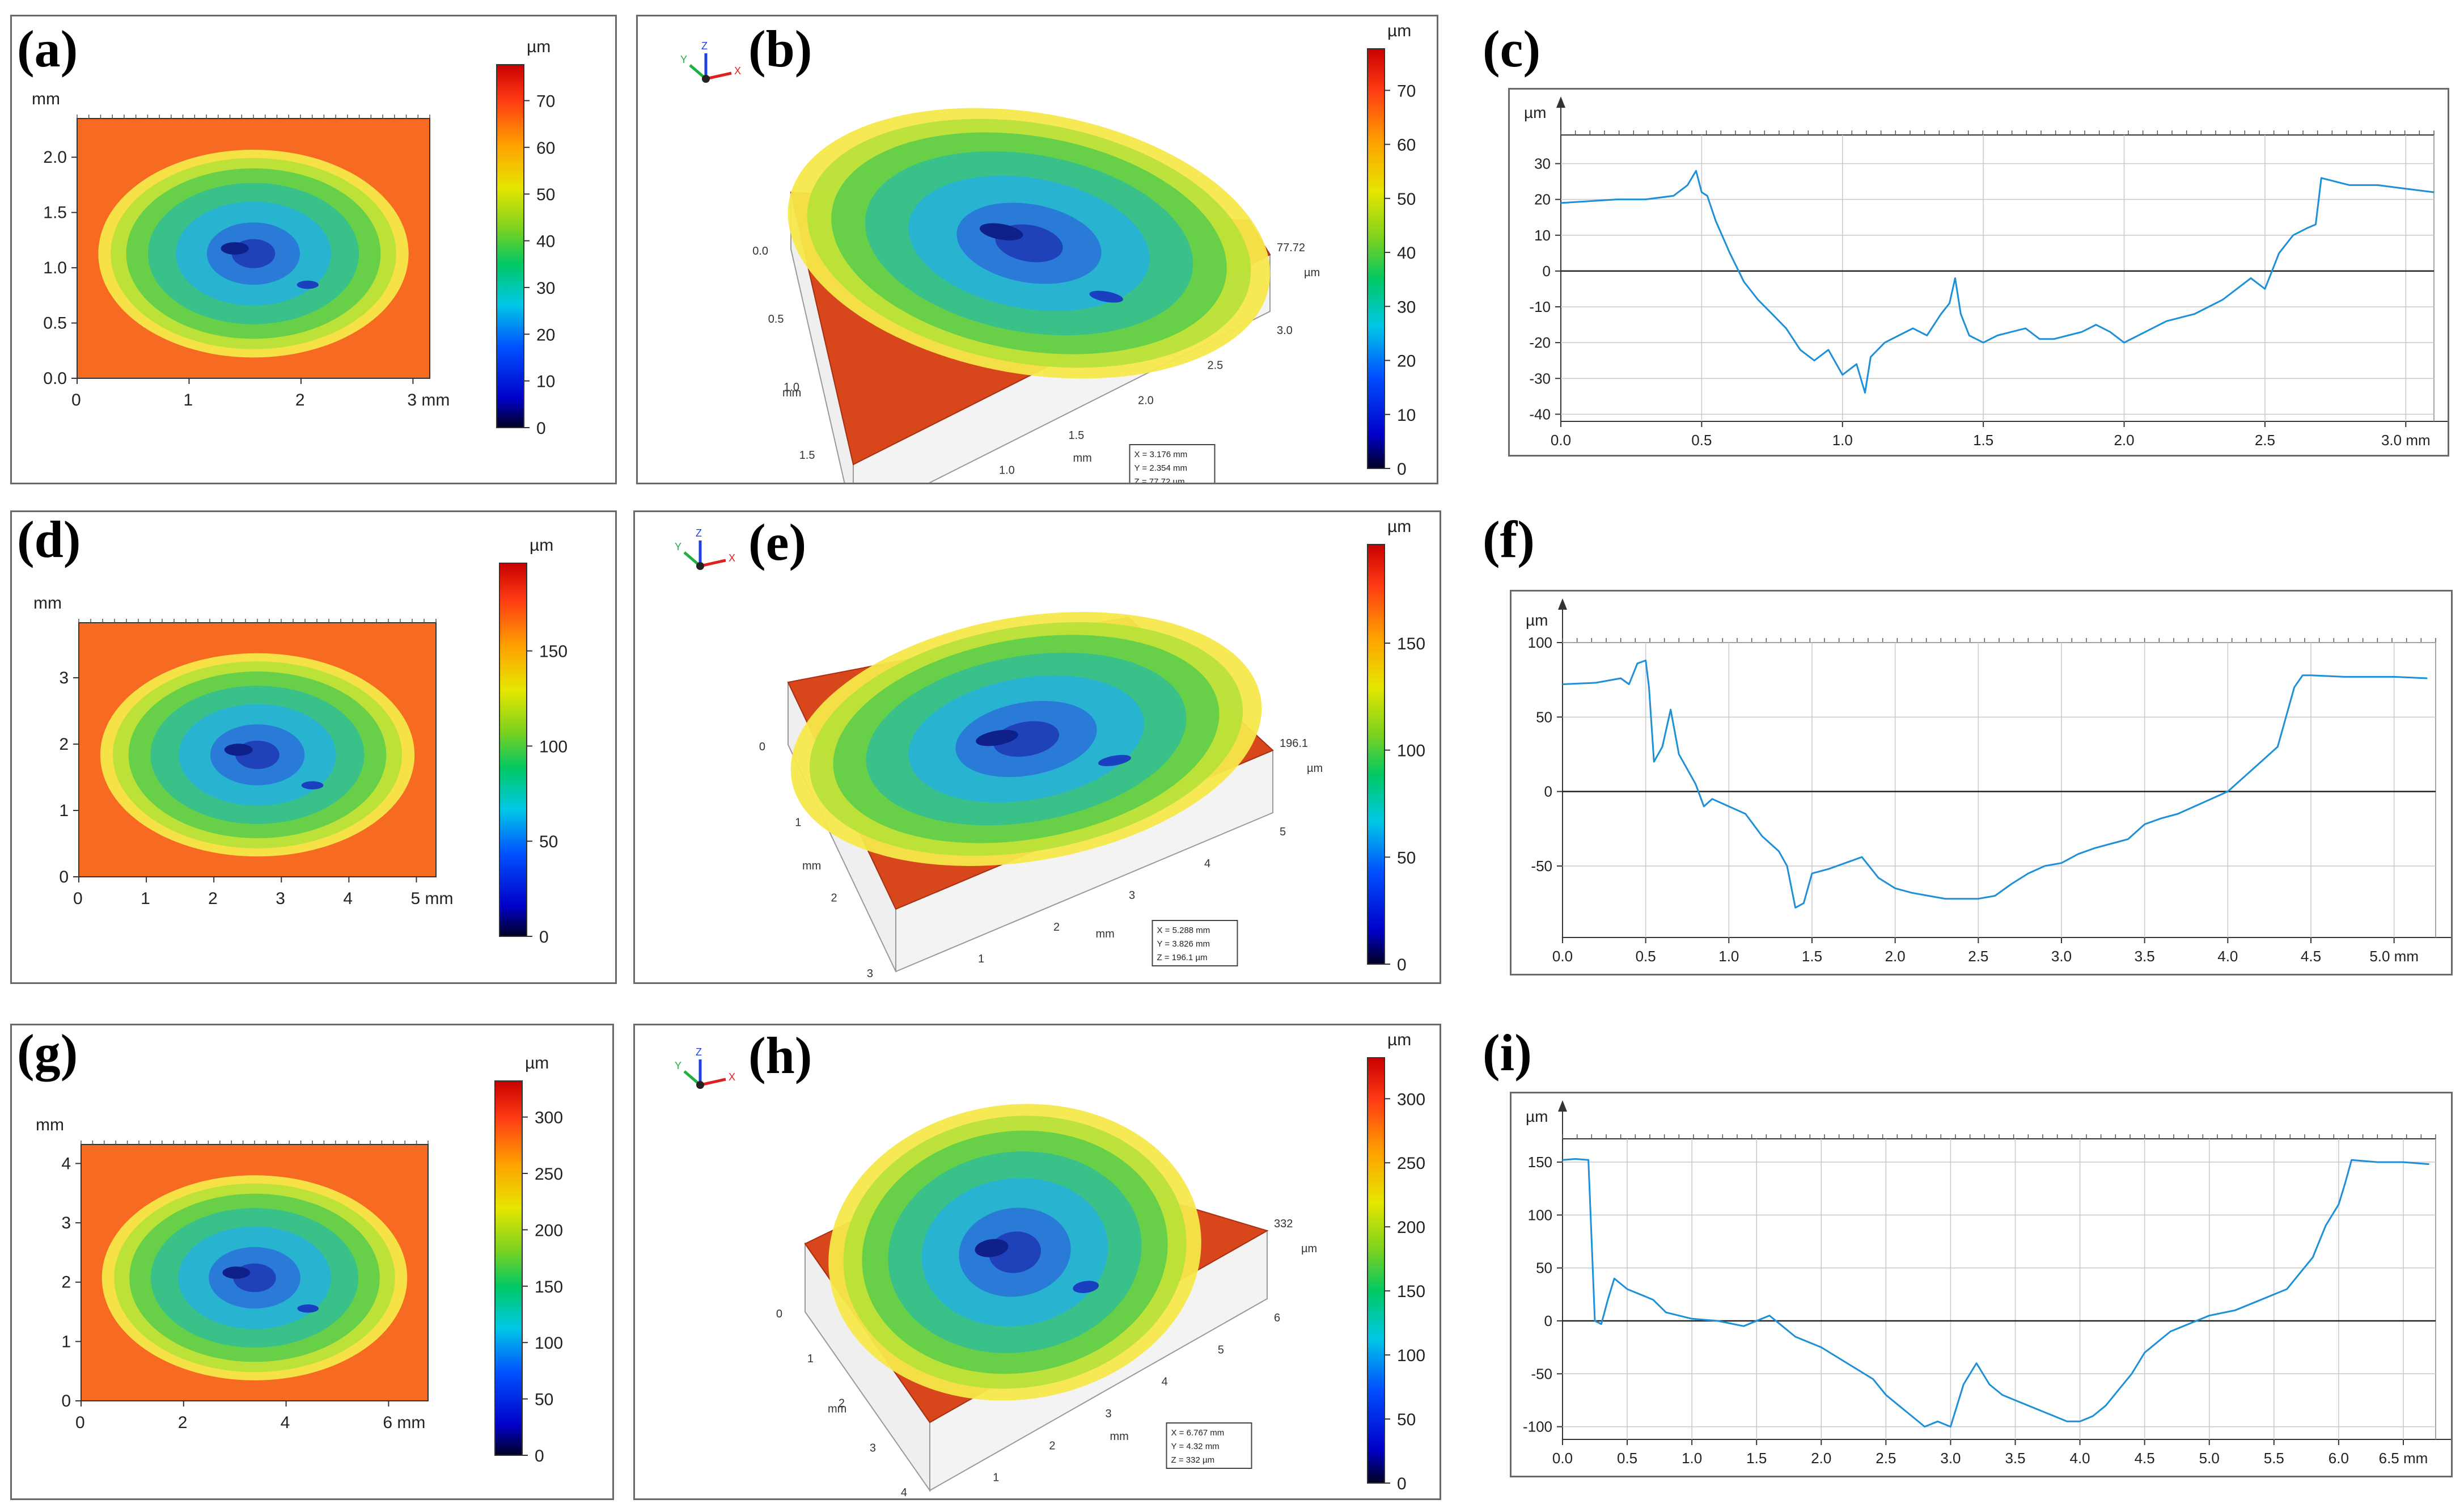  I want to click on x-tick-label: 3.0 mm, so click(2406, 441).